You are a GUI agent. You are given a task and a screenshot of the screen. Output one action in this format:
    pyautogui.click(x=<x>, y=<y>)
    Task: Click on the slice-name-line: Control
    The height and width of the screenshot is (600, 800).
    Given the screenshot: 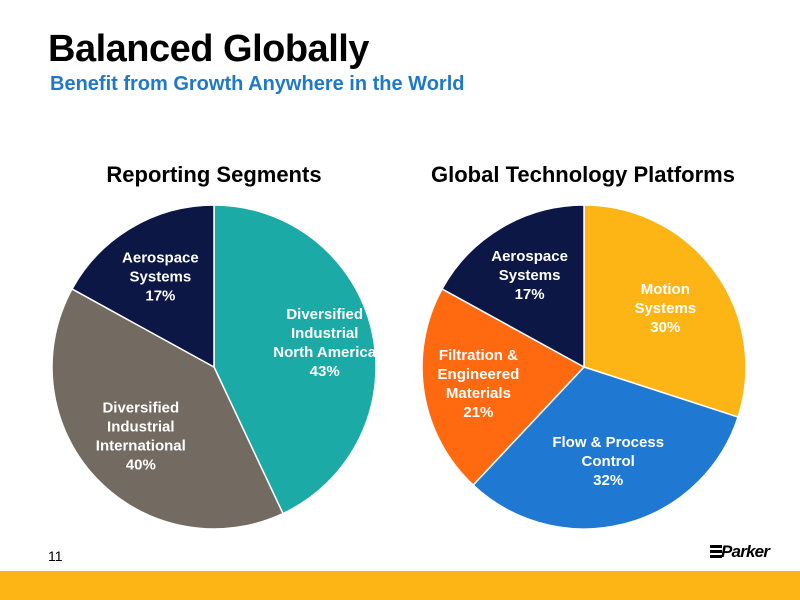 What is the action you would take?
    pyautogui.click(x=608, y=461)
    